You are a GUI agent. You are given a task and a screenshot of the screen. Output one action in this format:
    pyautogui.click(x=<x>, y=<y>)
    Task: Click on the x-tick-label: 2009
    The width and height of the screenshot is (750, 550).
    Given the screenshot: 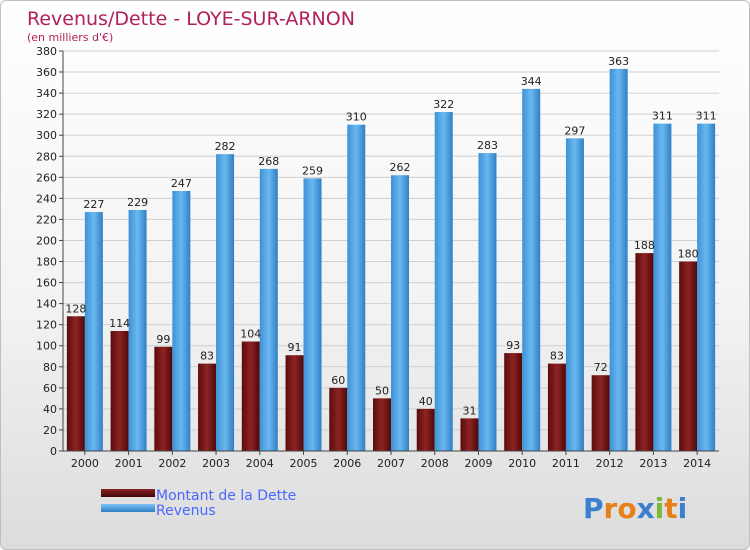 What is the action you would take?
    pyautogui.click(x=478, y=463)
    